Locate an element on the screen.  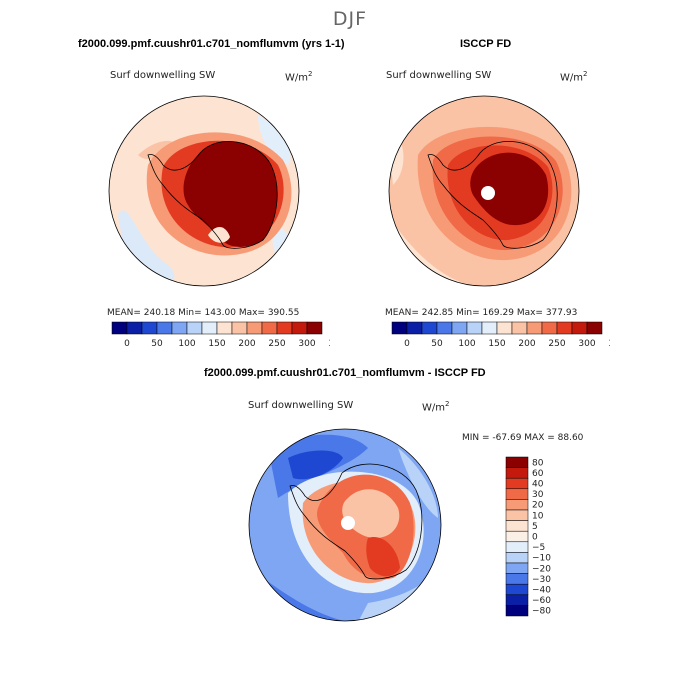
panel-1-map is located at coordinates (204, 191).